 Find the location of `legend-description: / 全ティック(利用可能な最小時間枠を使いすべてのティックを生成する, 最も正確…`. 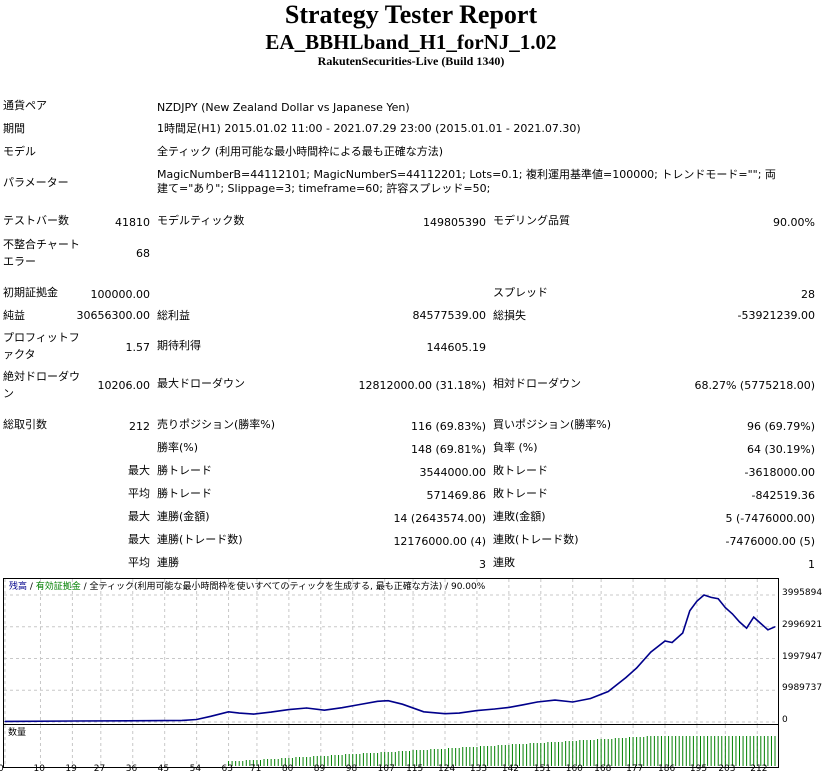

legend-description: / 全ティック(利用可能な最小時間枠を使いすべてのティックを生成する, 最も正確… is located at coordinates (283, 587).